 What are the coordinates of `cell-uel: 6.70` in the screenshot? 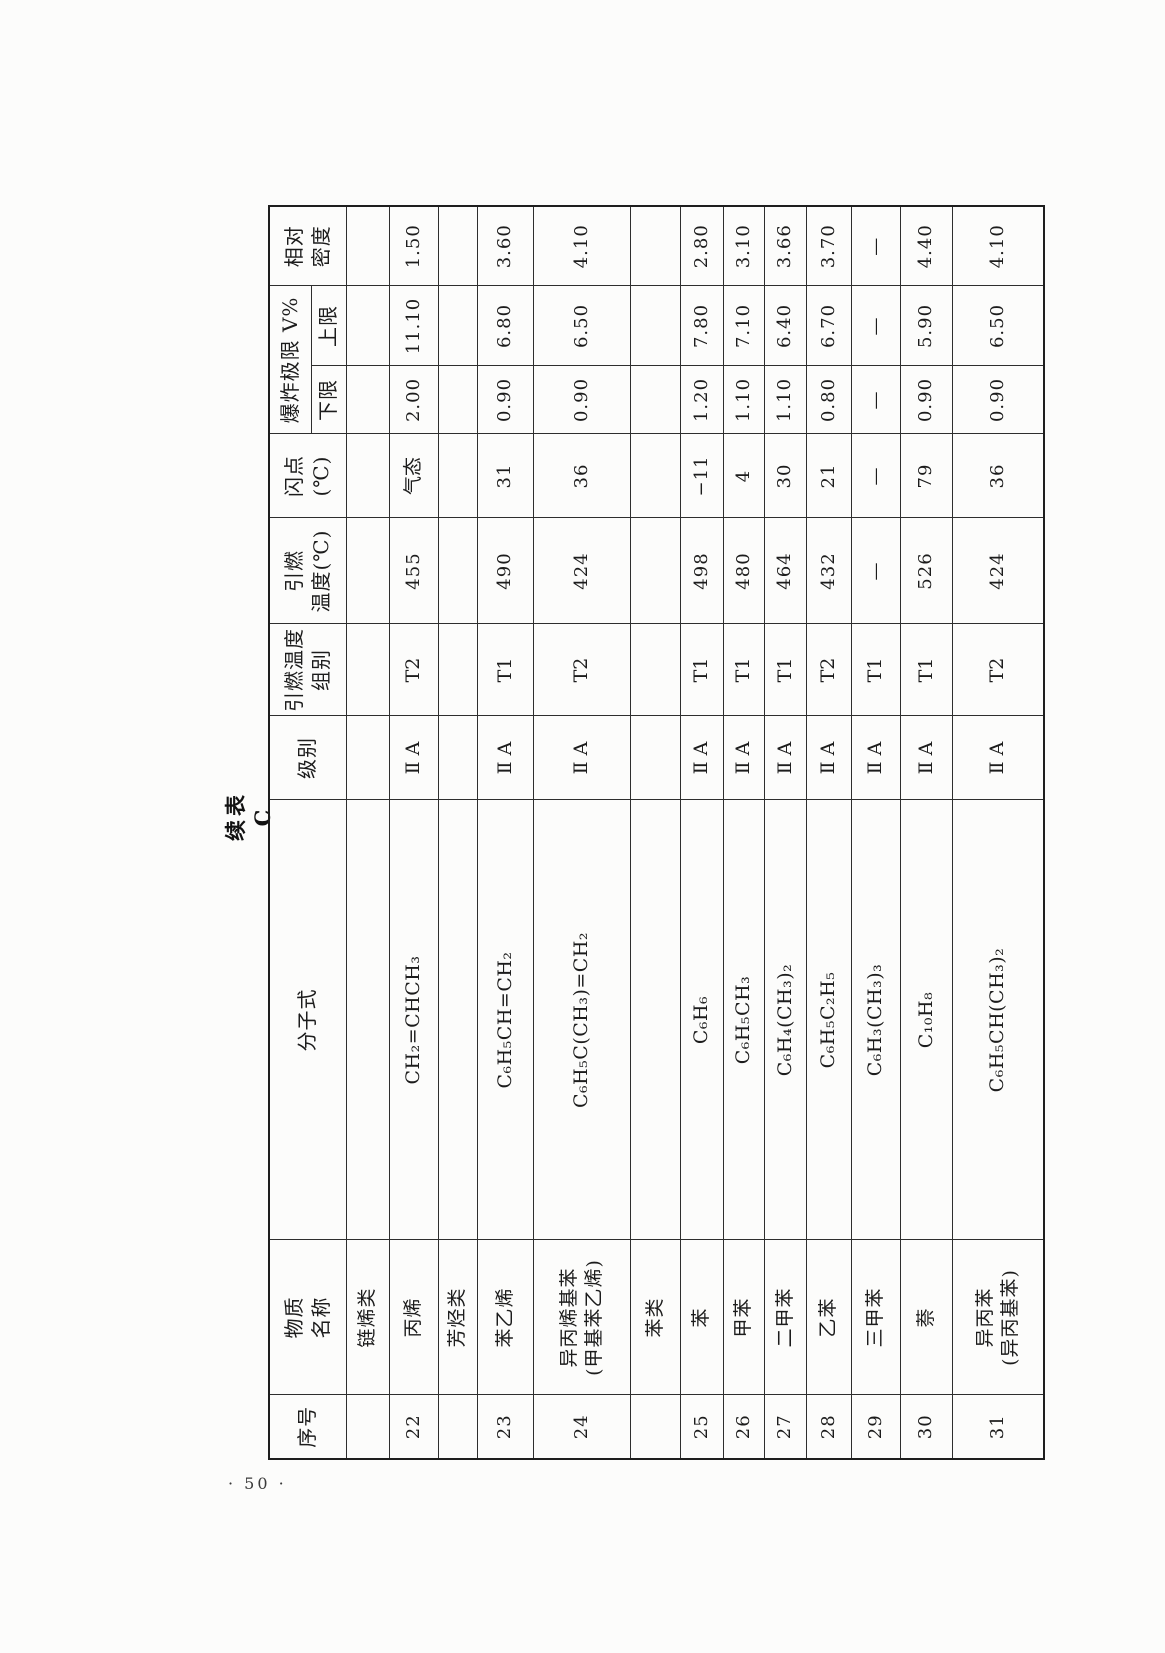 It's located at (828, 326).